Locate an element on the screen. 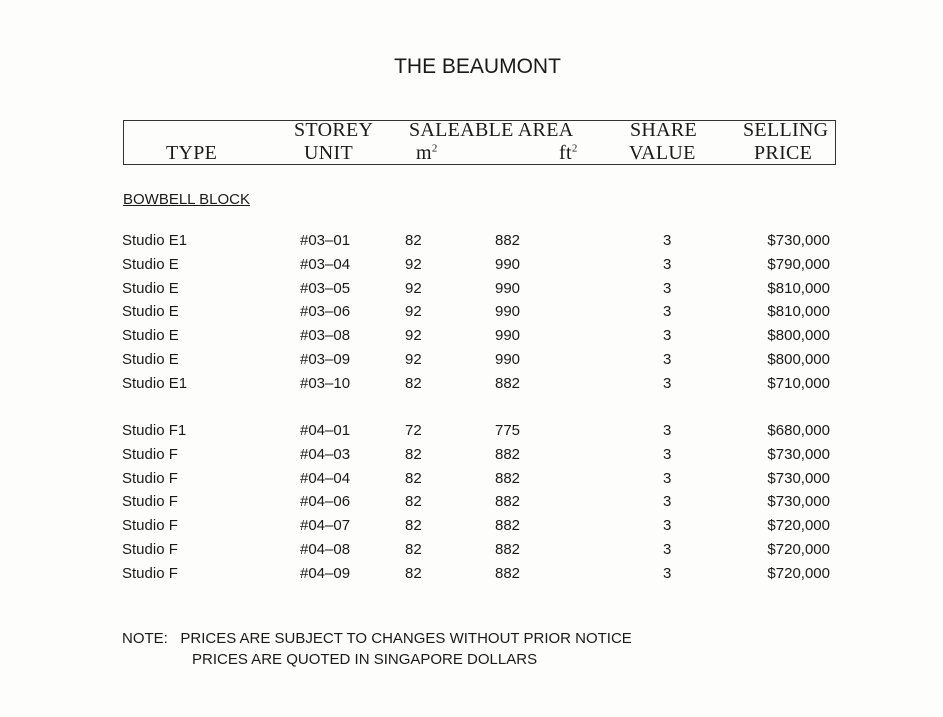 The width and height of the screenshot is (943, 717). cell-unit: #04–06 is located at coordinates (325, 502).